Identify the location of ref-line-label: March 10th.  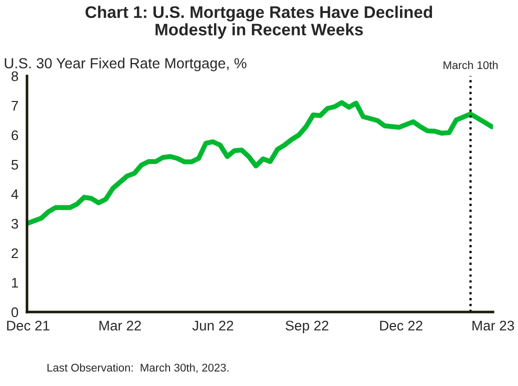
(471, 65).